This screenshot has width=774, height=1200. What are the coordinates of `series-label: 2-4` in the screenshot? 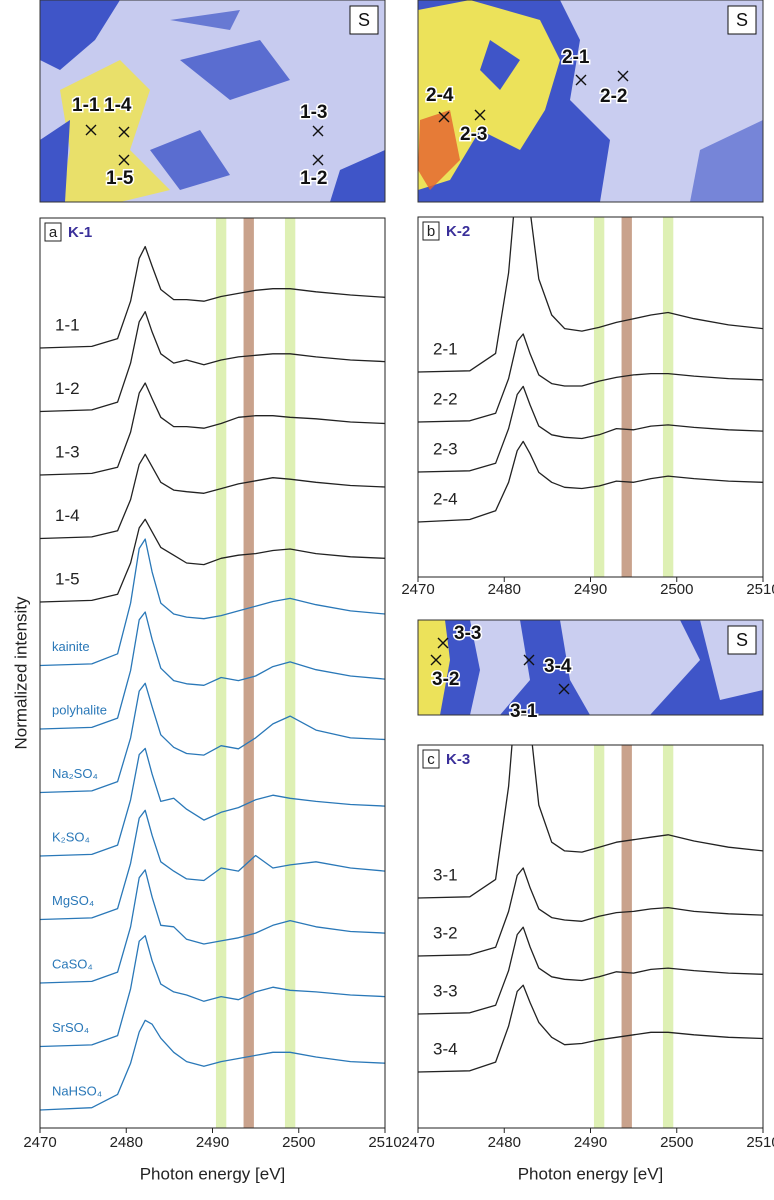 It's located at (445, 498).